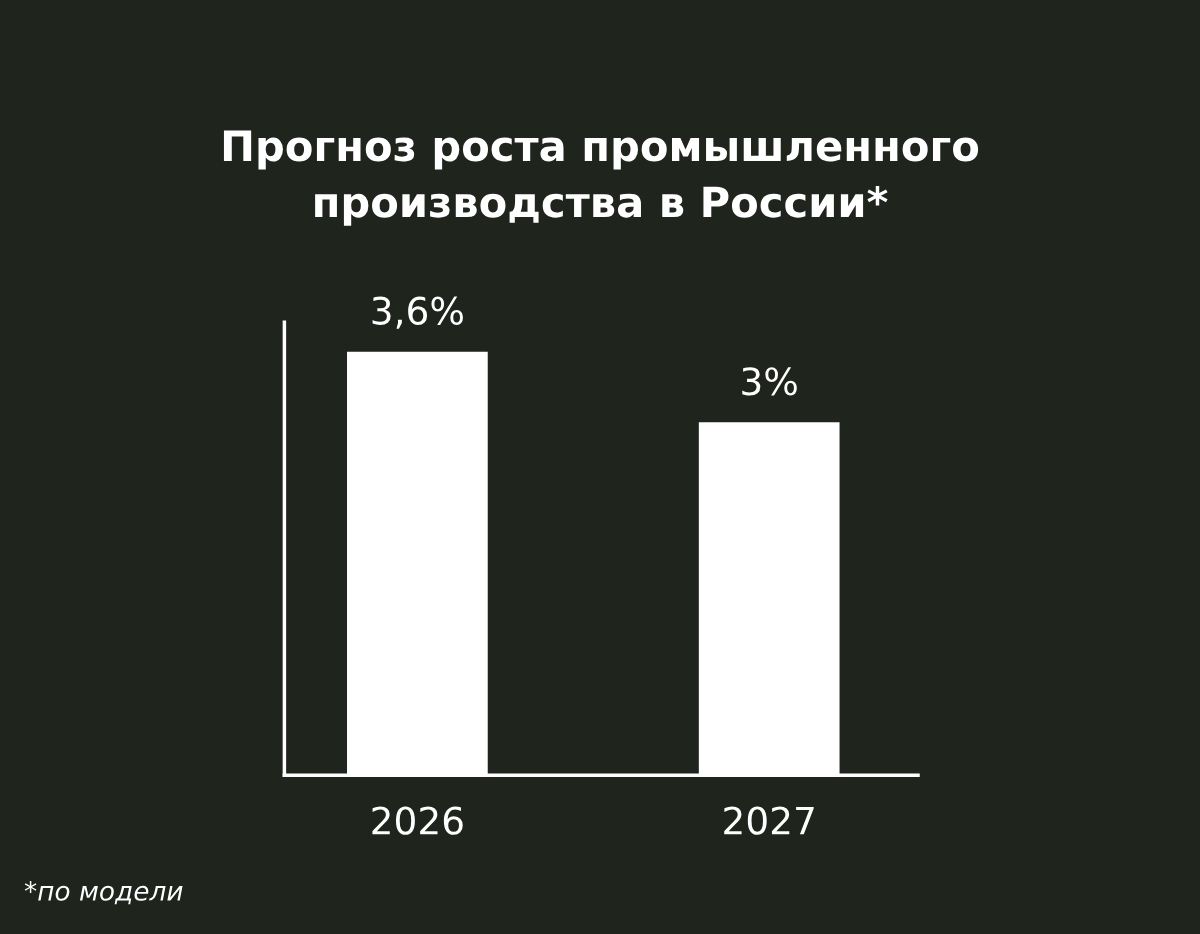  Describe the element at coordinates (103, 892) in the screenshot. I see `text: *по модели` at that location.